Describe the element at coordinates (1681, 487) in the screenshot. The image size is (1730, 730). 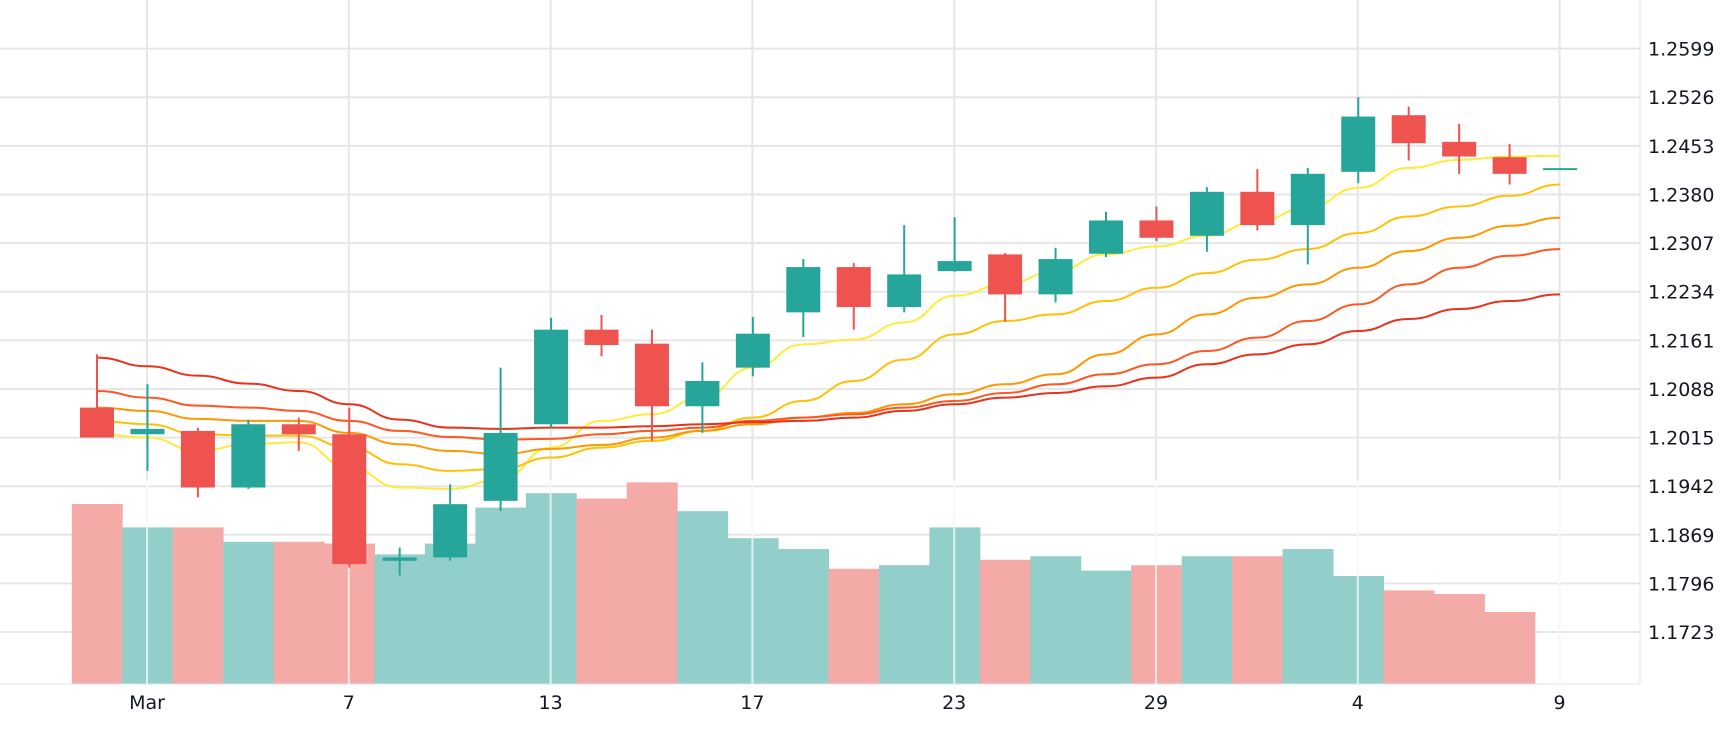
I see `price-tick-label: 1.1942` at that location.